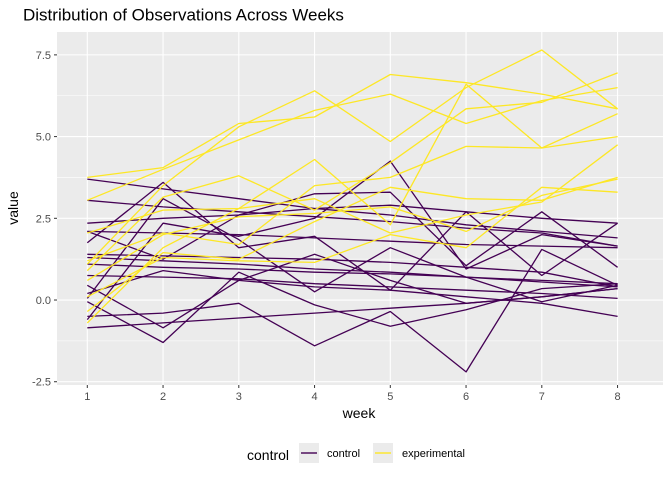 The width and height of the screenshot is (672, 480). I want to click on legend-item-experimental: experimental, so click(419, 453).